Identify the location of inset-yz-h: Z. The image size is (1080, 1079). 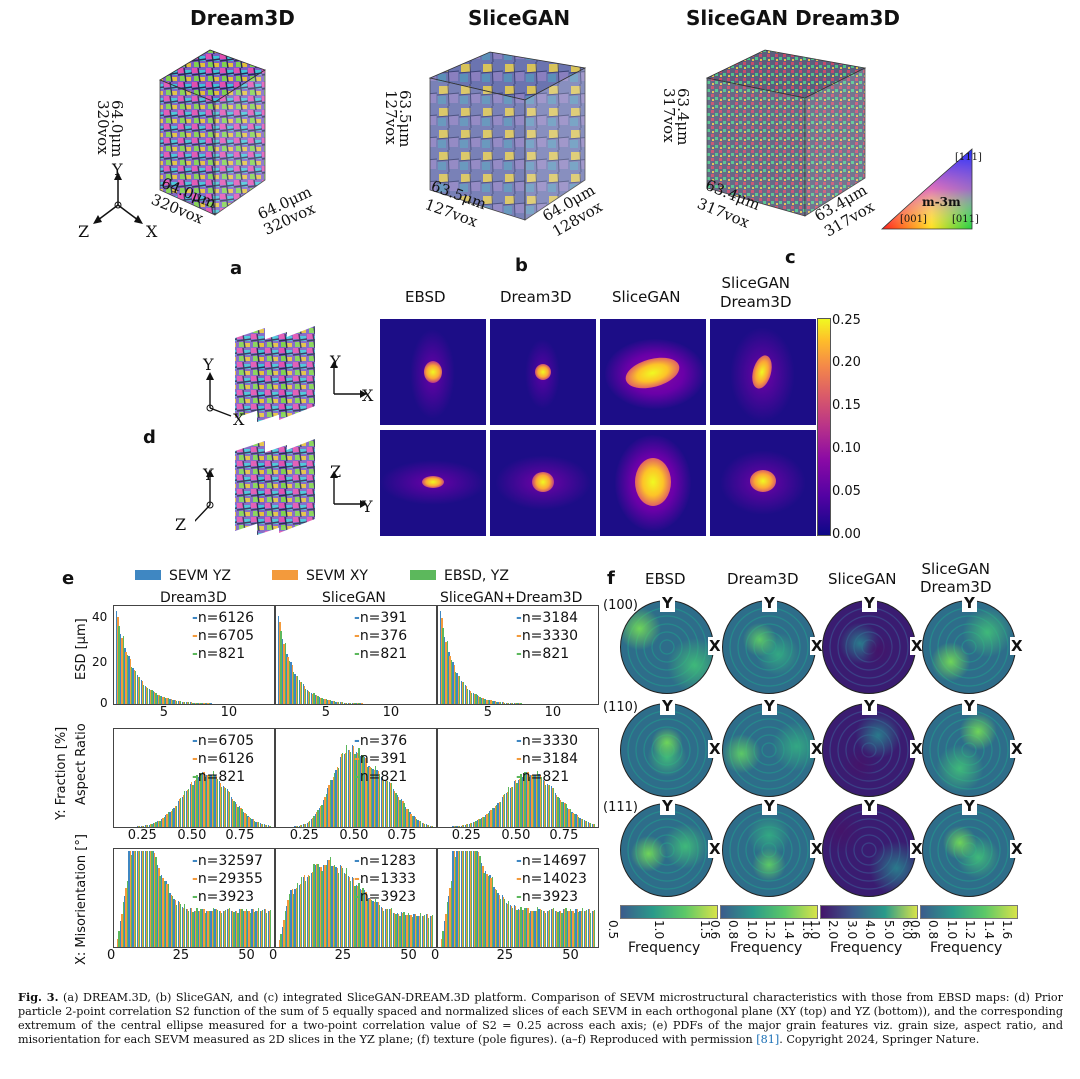
(181, 524).